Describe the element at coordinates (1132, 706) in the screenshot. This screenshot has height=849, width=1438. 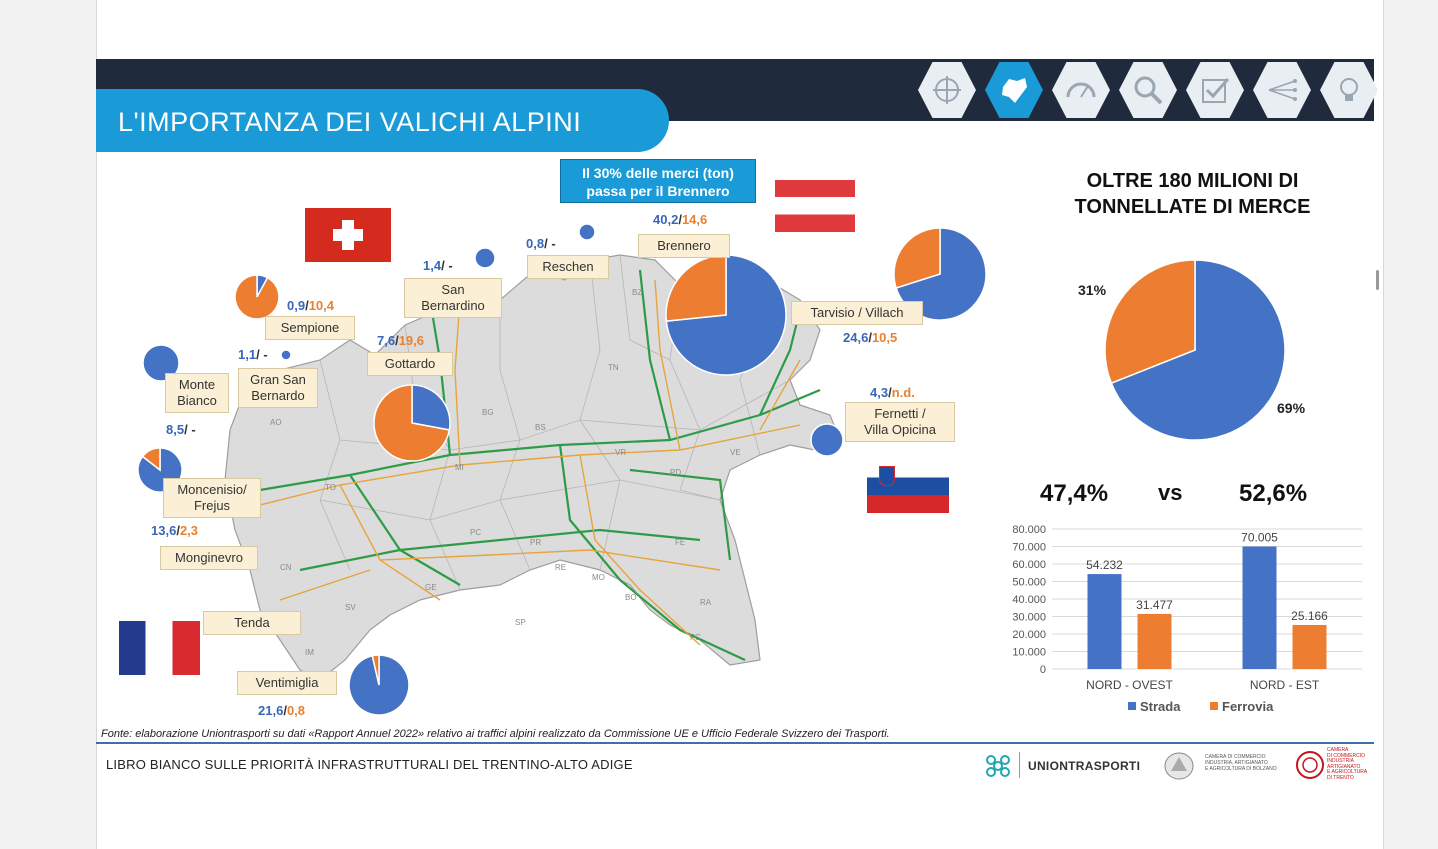
I see `legend-swatch-strada` at that location.